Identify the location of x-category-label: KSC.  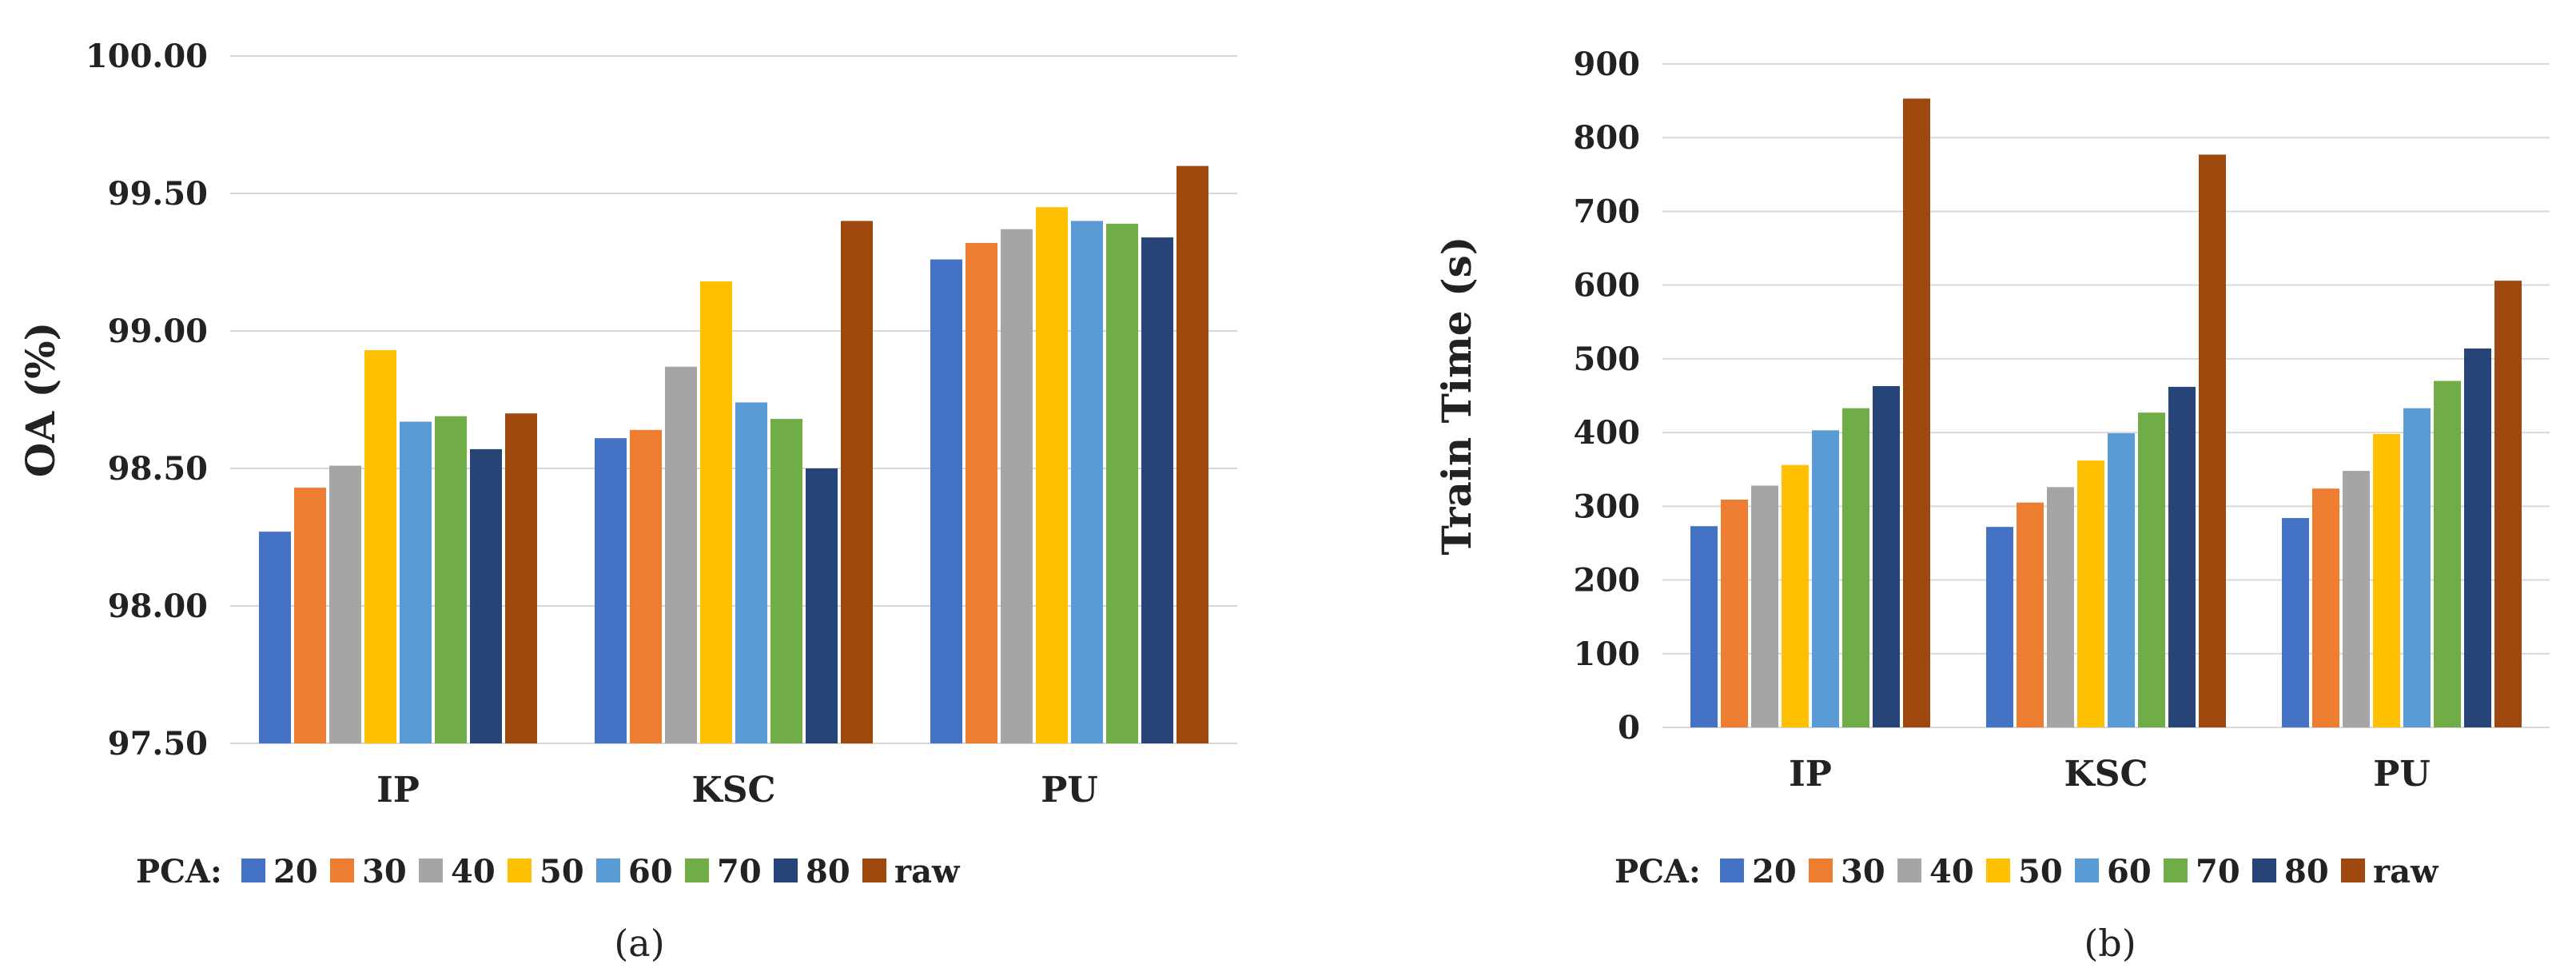
(2106, 774).